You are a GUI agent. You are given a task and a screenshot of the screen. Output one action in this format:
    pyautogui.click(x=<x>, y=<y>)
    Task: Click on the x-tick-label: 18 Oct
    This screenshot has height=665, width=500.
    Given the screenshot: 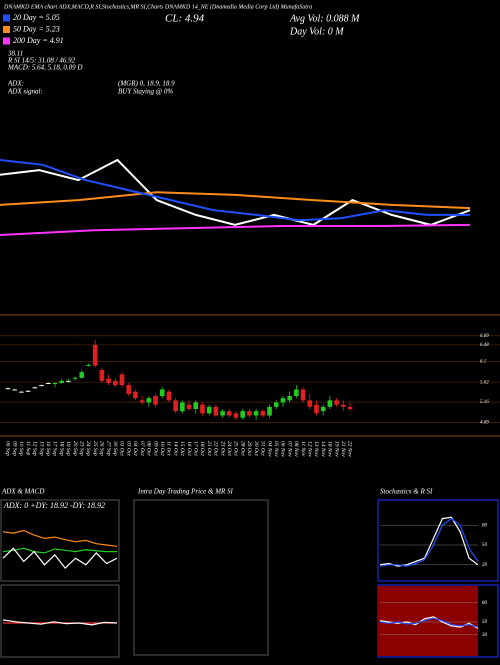 What is the action you would take?
    pyautogui.click(x=202, y=448)
    